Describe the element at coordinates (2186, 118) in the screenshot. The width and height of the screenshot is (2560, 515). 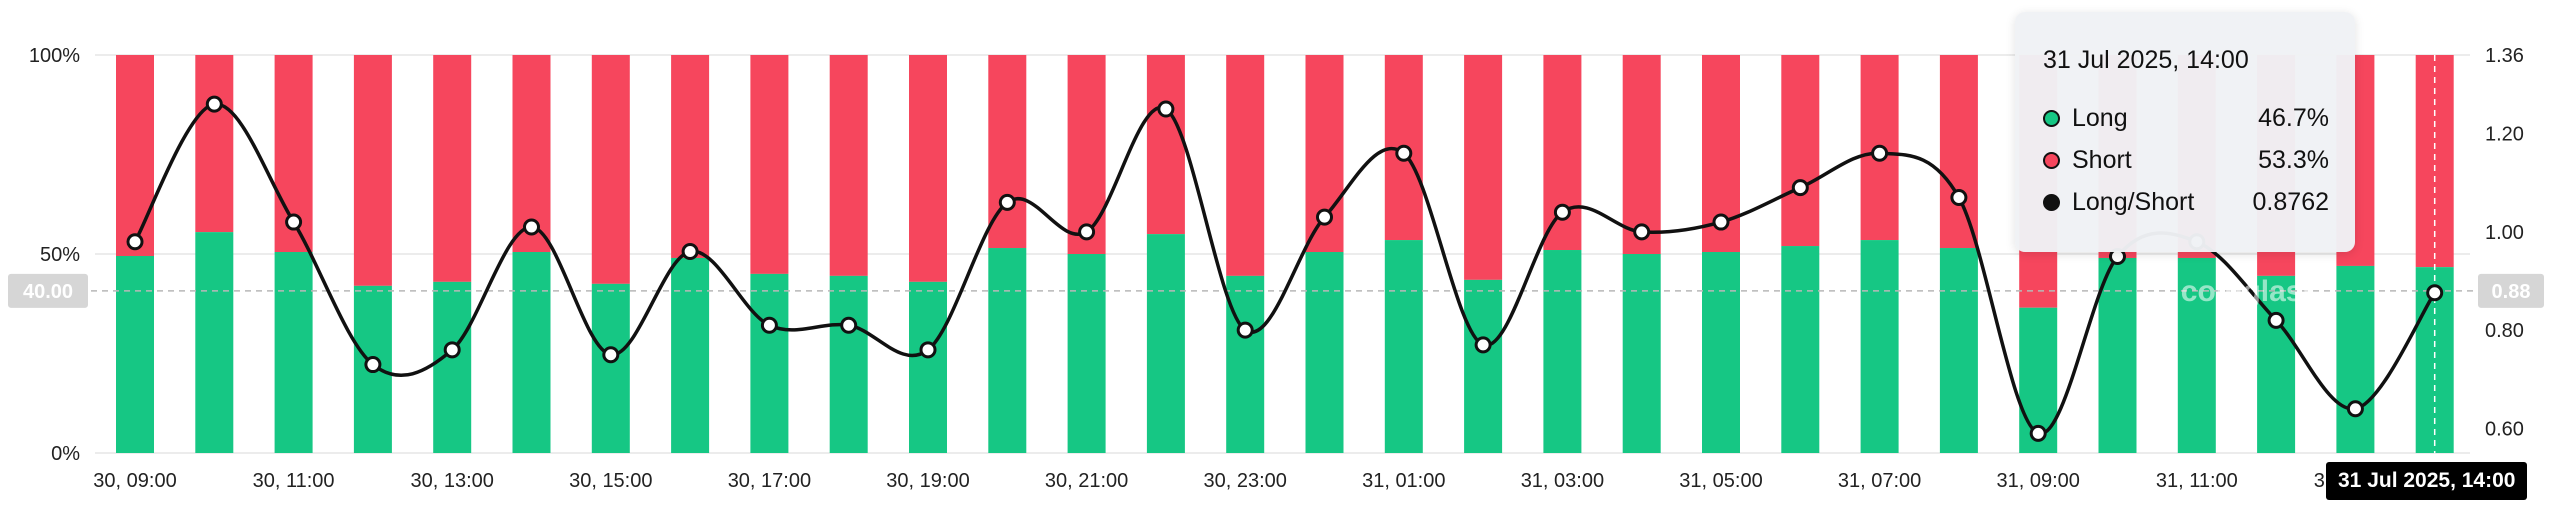
I see `tooltip-row-long: Long 46.7%` at that location.